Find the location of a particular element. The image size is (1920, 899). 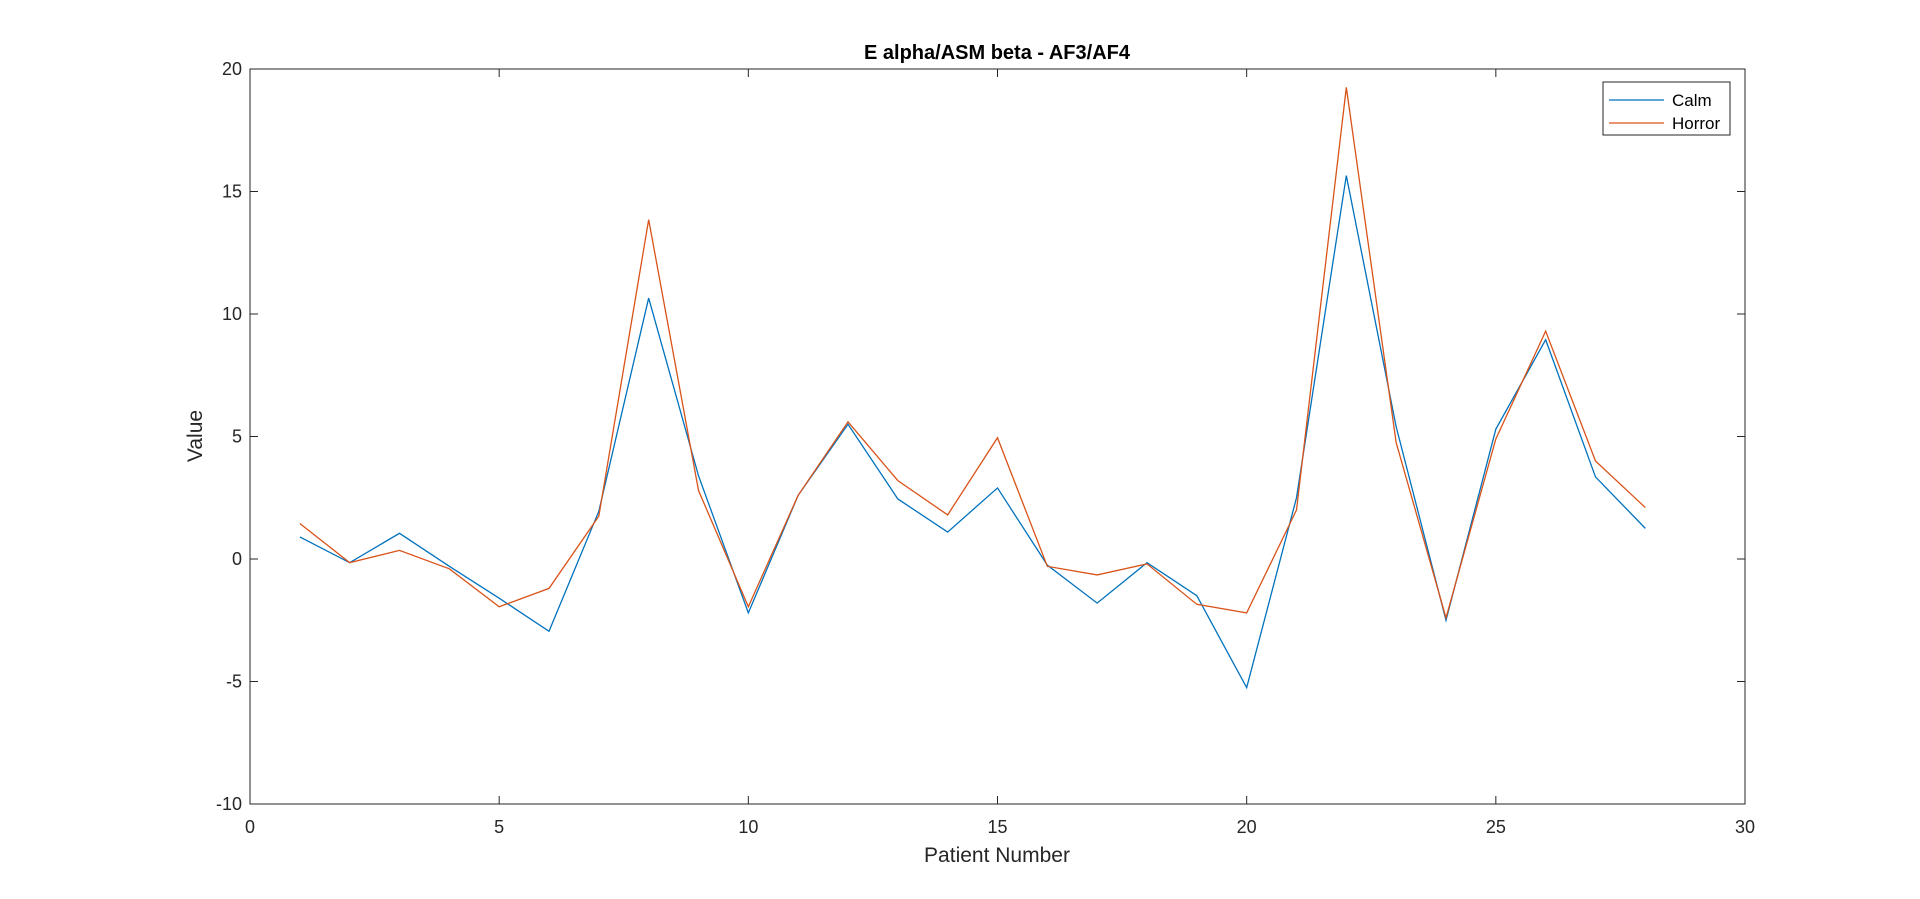

y-axis-label: Value is located at coordinates (195, 436).